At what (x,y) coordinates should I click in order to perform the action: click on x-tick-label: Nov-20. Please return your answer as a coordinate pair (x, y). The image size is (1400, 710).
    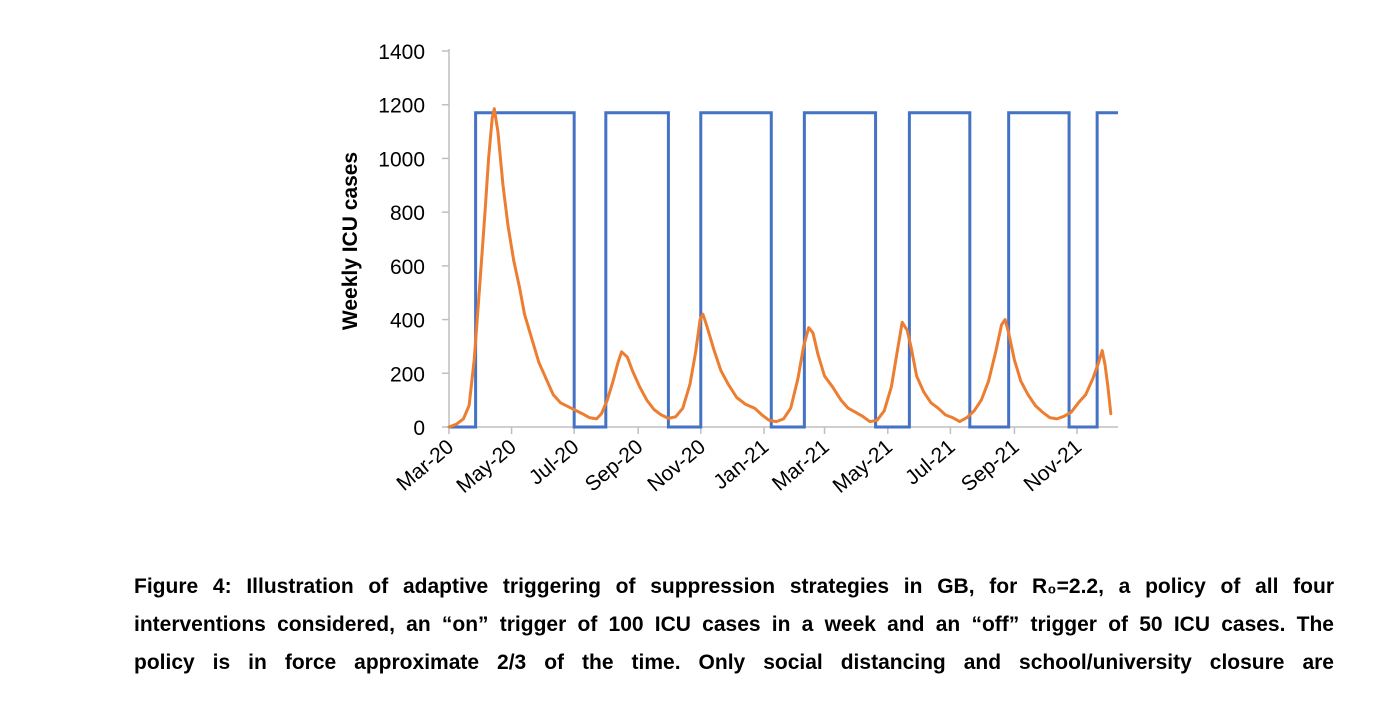
    Looking at the image, I should click on (676, 465).